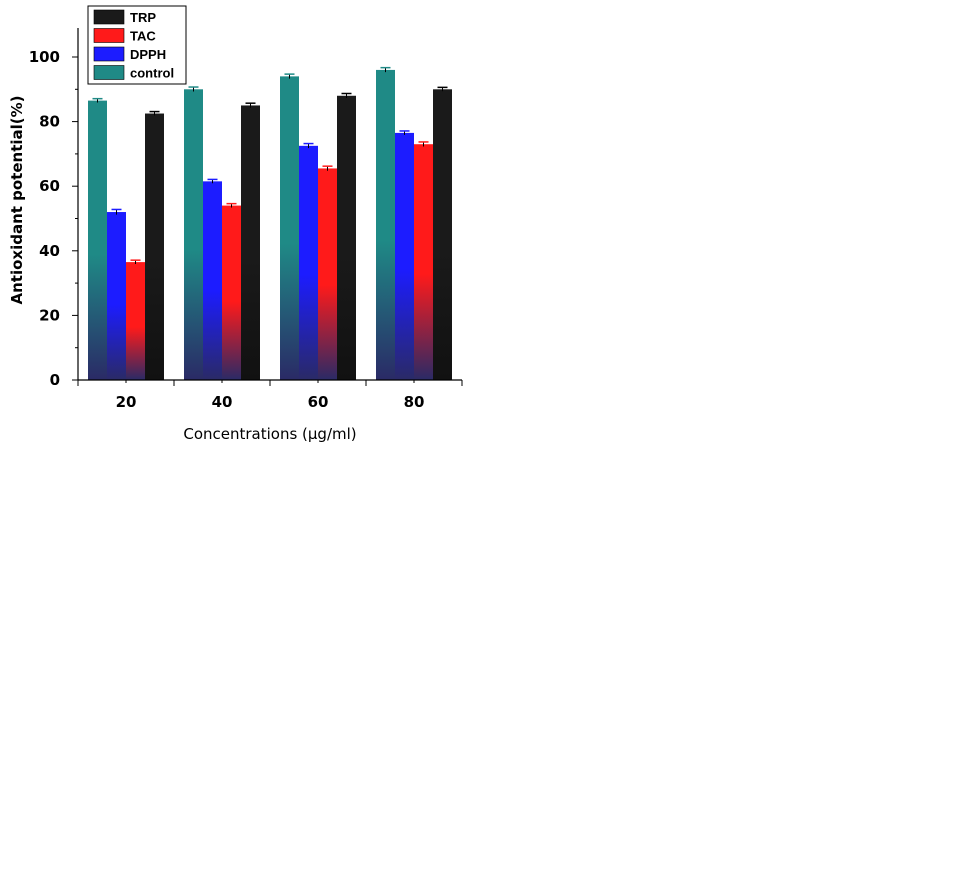  What do you see at coordinates (109, 35) in the screenshot?
I see `legend-swatch-TAC` at bounding box center [109, 35].